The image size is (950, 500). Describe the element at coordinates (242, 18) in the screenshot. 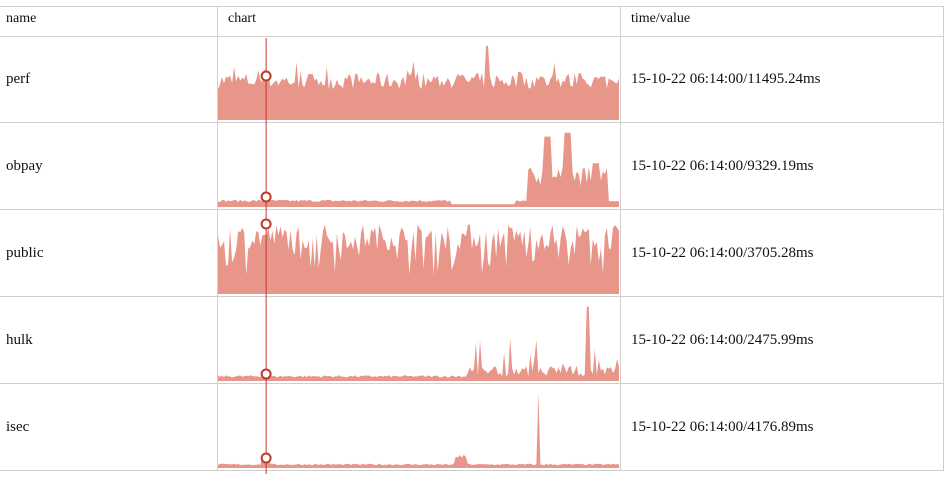

I see `column-header-chart: chart` at that location.